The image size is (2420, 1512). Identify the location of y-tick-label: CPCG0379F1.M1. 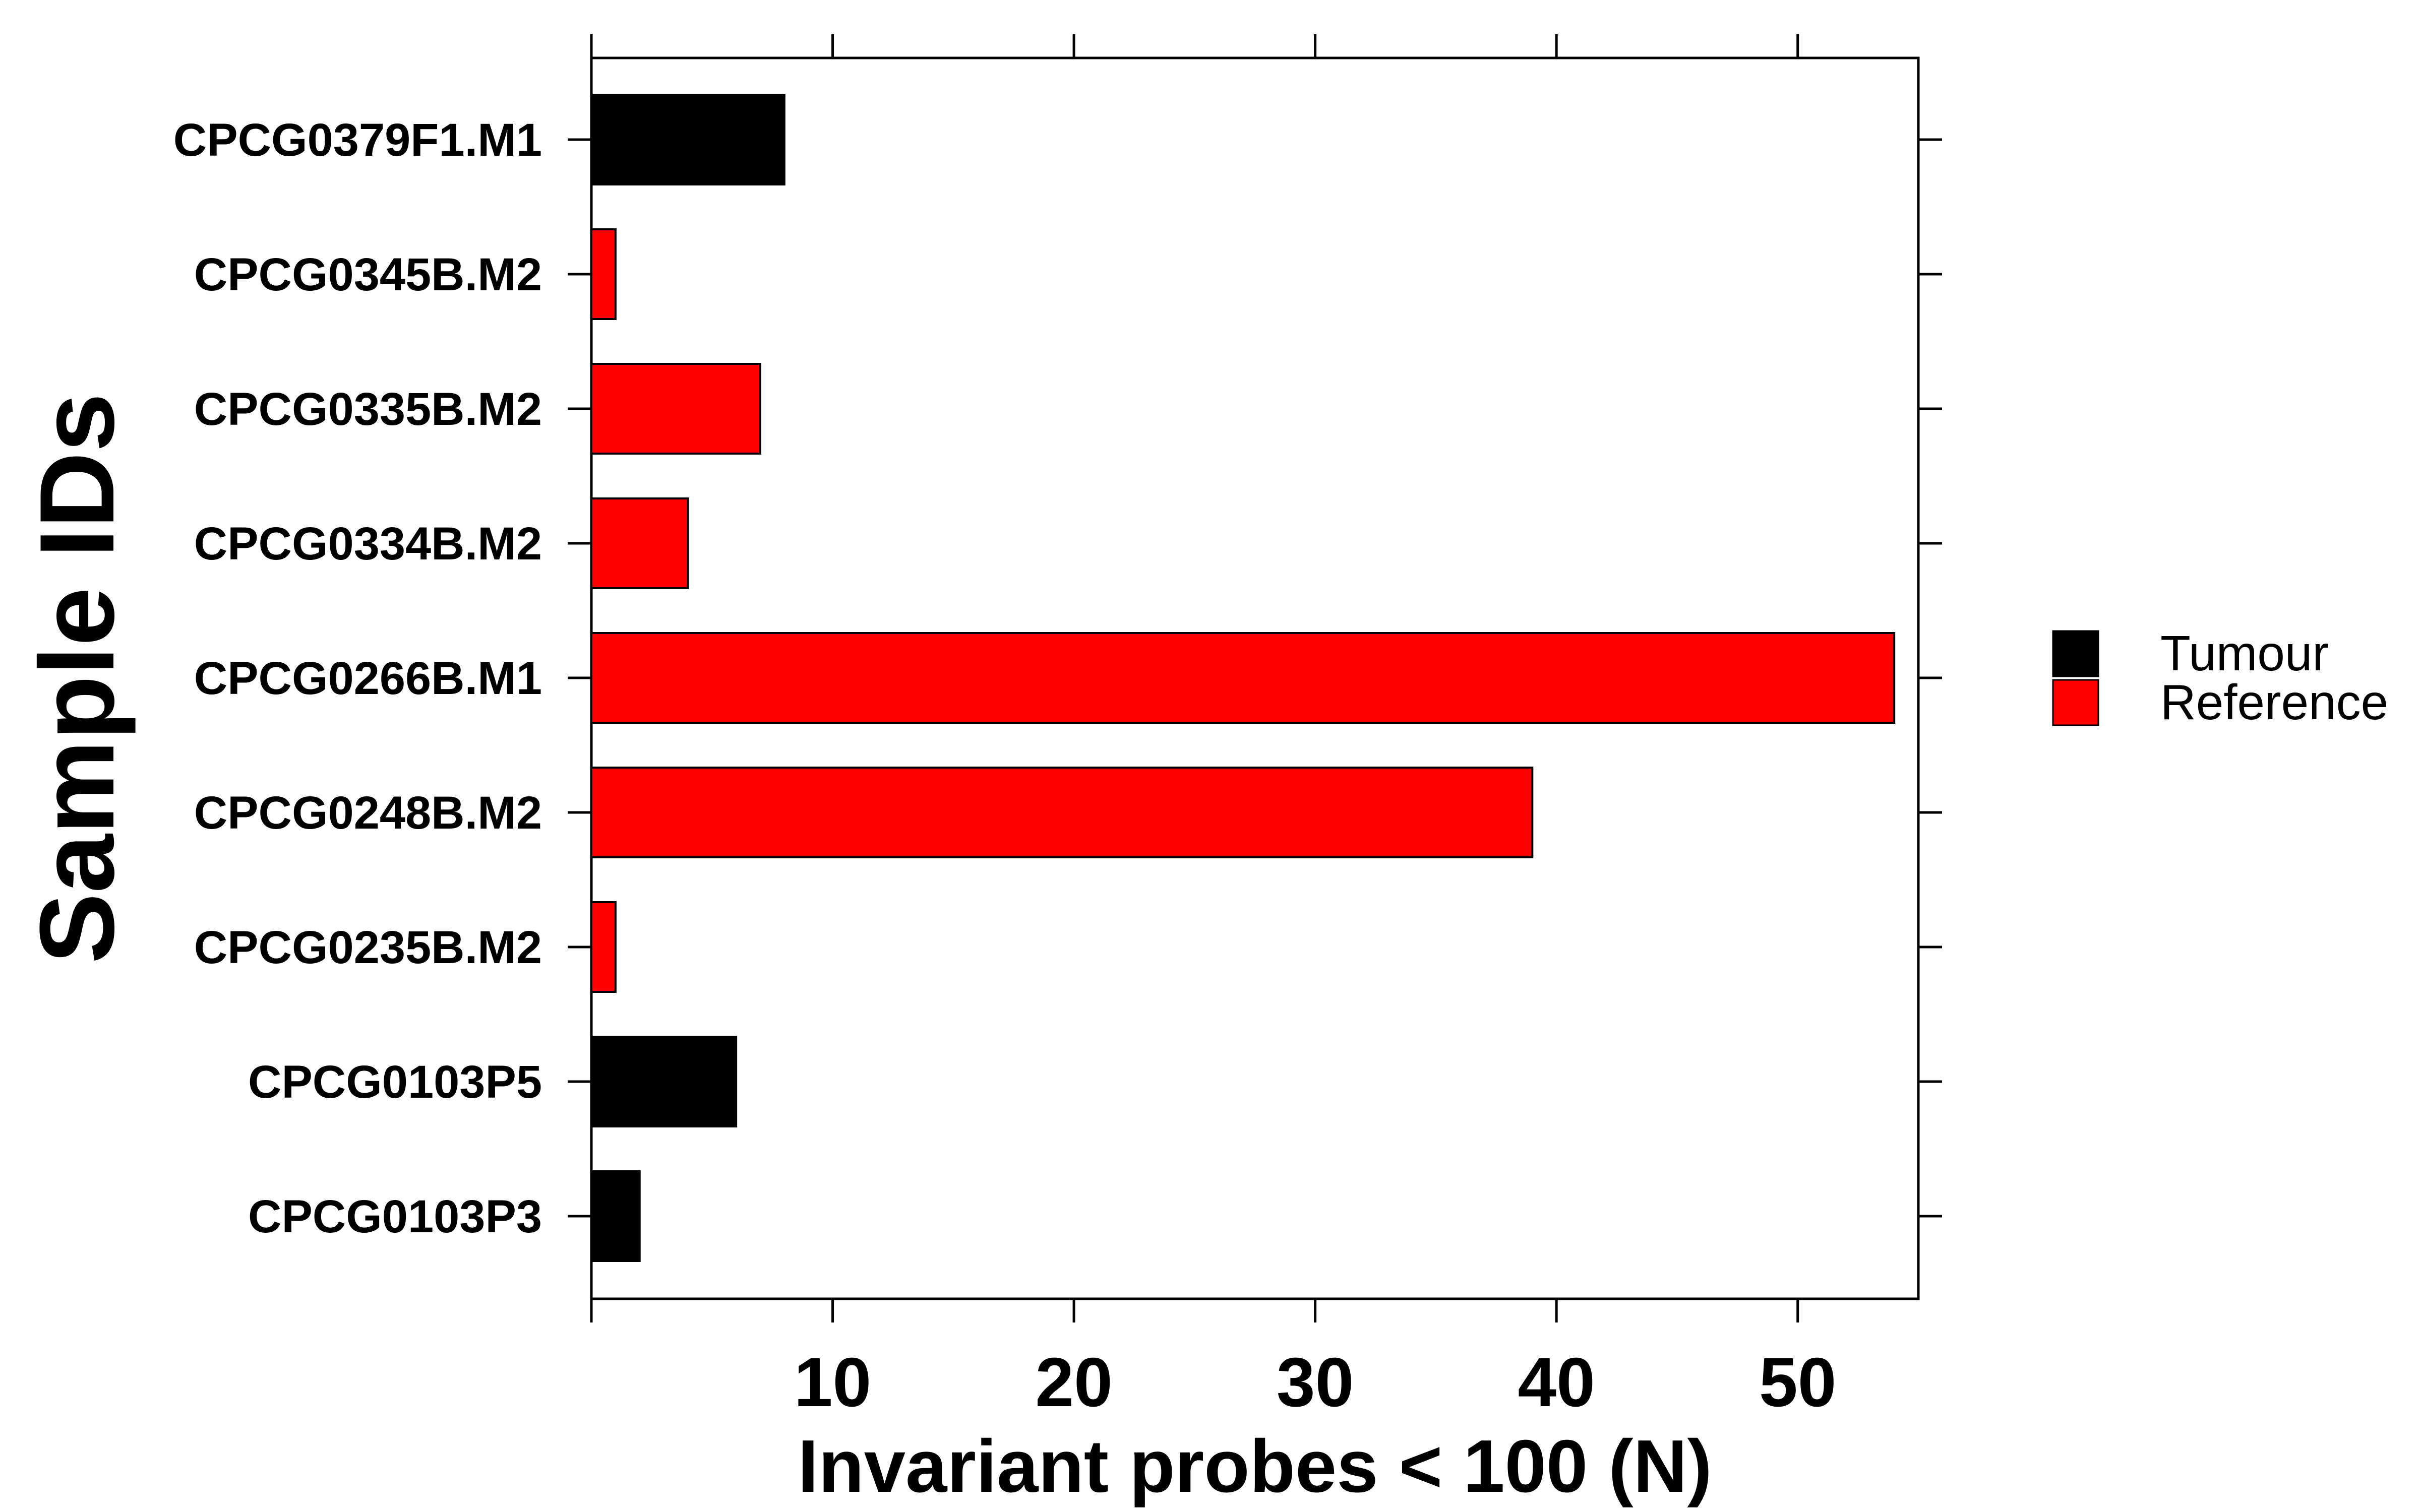
(357, 140).